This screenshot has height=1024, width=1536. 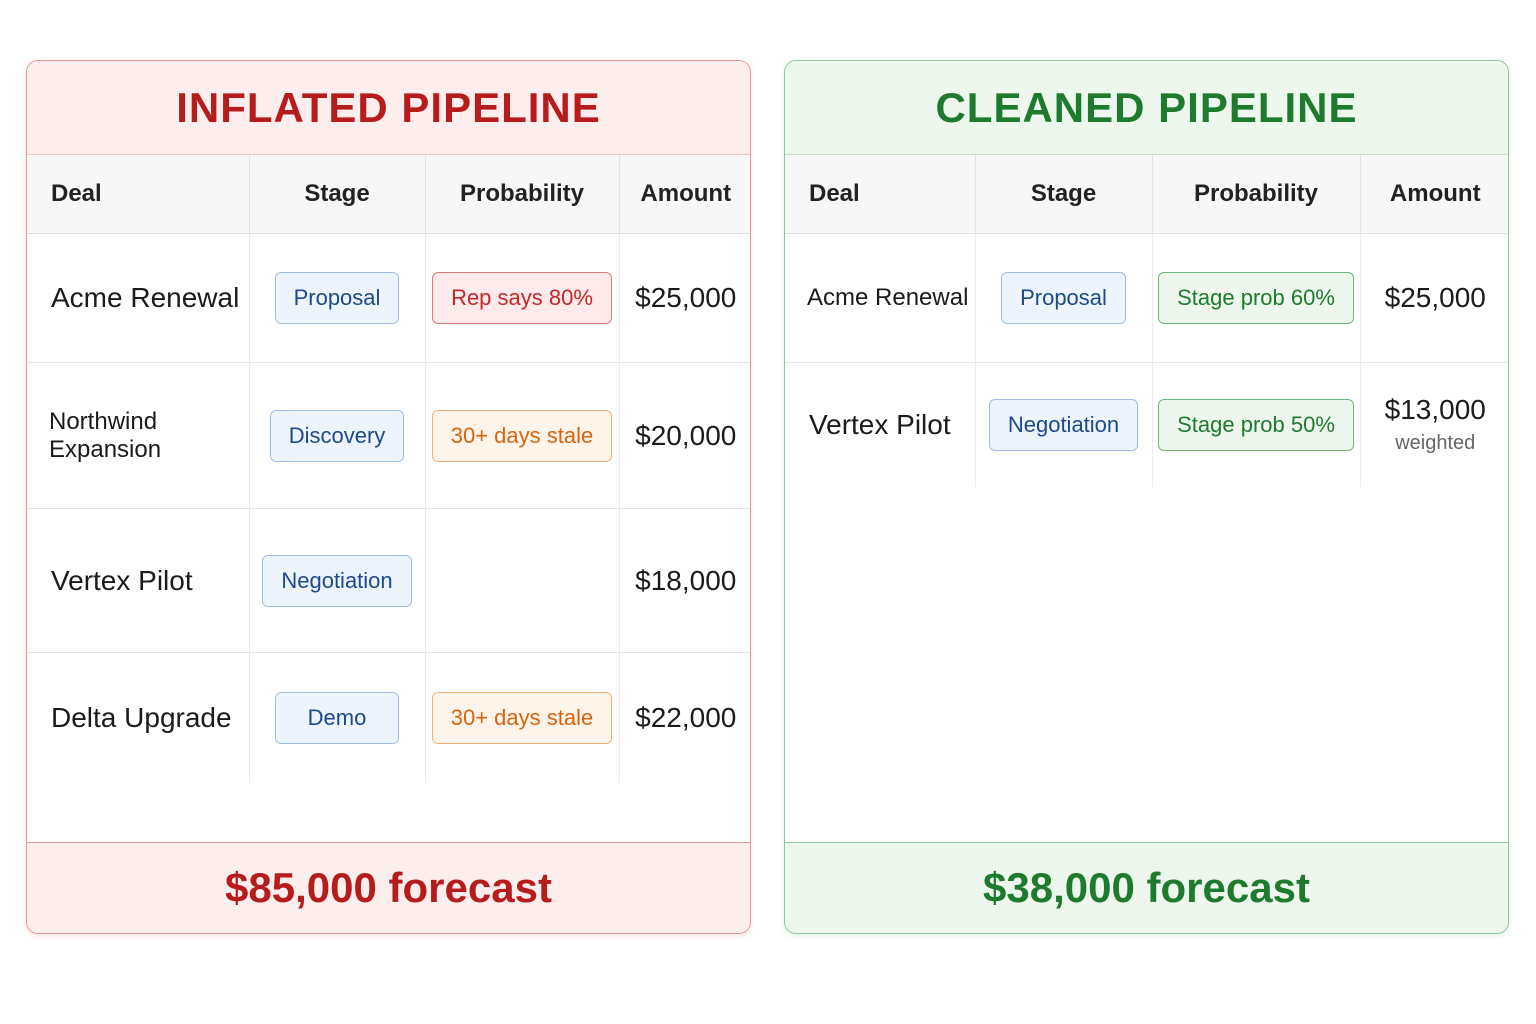 What do you see at coordinates (1146, 108) in the screenshot?
I see `cleaned-pipeline-title: CLEANED PIPELINE` at bounding box center [1146, 108].